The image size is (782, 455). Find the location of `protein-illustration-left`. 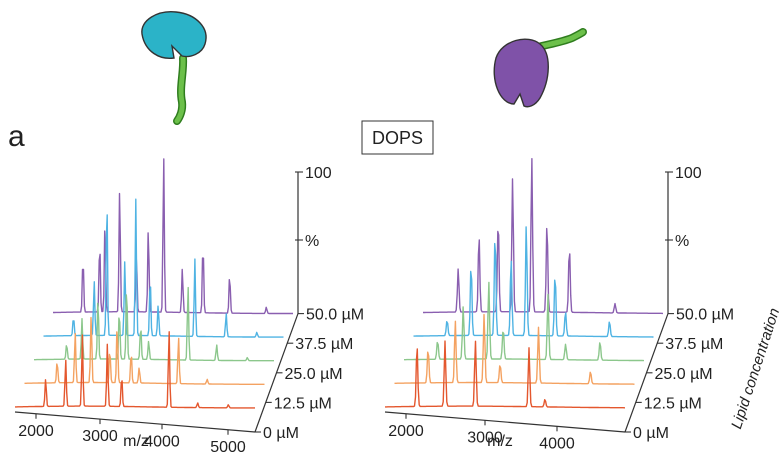

protein-illustration-left is located at coordinates (174, 68).